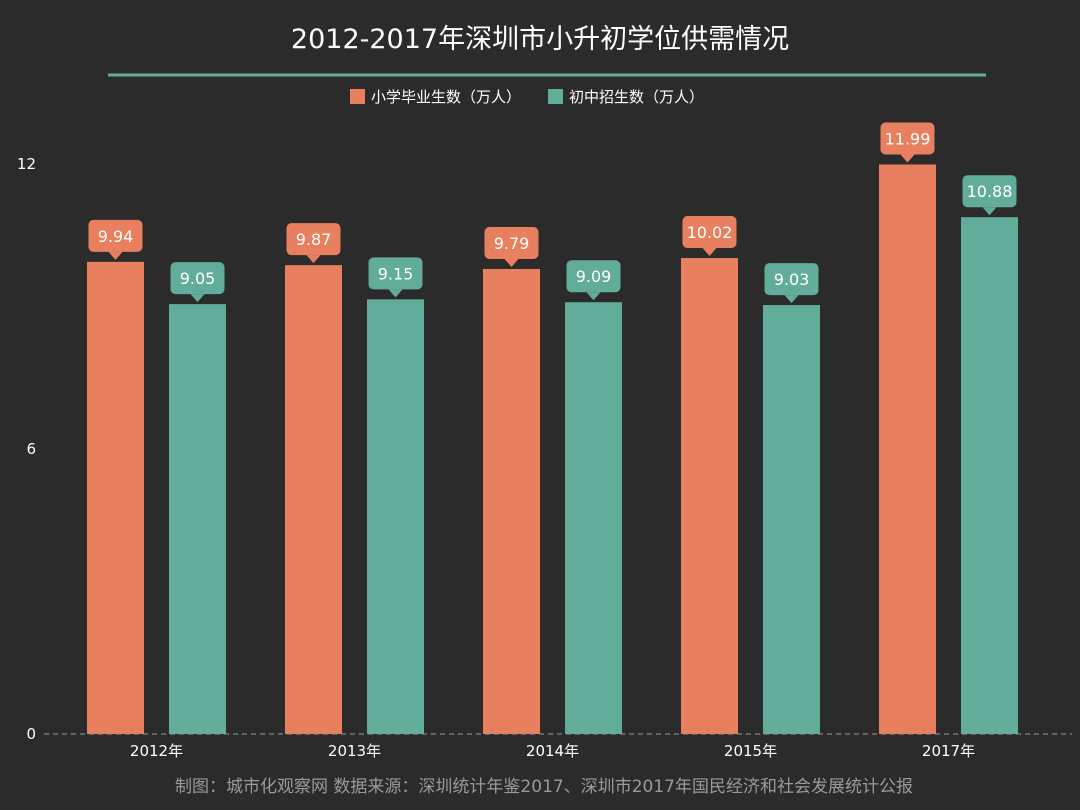 The height and width of the screenshot is (810, 1080). I want to click on legend-label-series-2: 初中招生数（万人）, so click(636, 97).